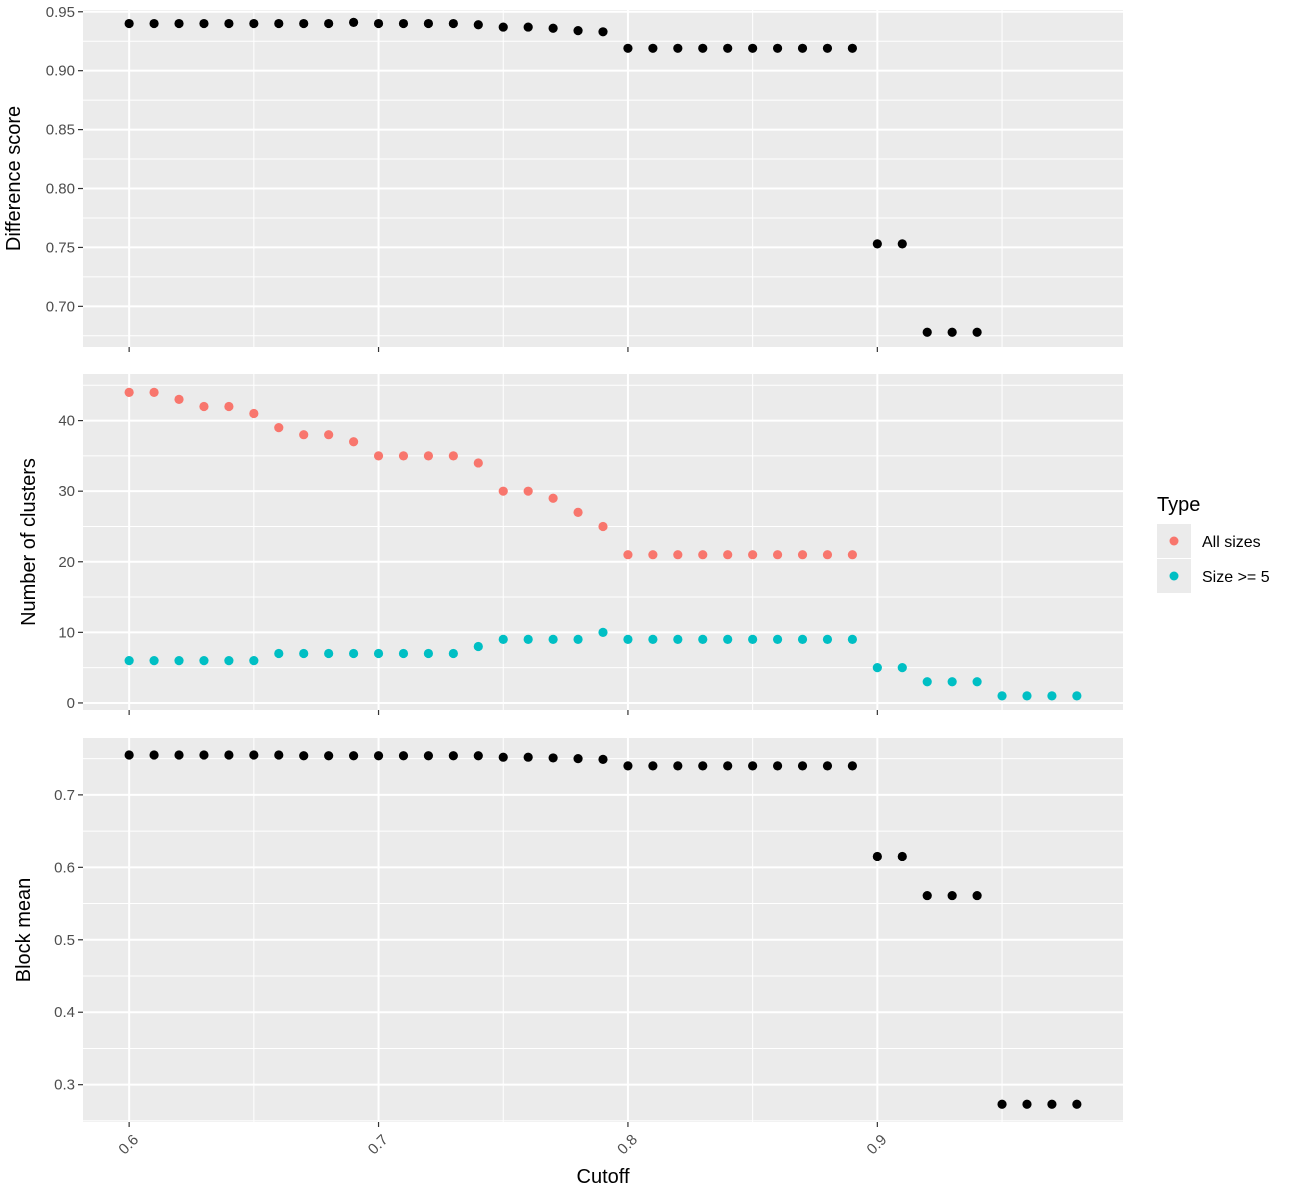 This screenshot has width=1300, height=1200. I want to click on y-tick-label: 0.85, so click(60, 130).